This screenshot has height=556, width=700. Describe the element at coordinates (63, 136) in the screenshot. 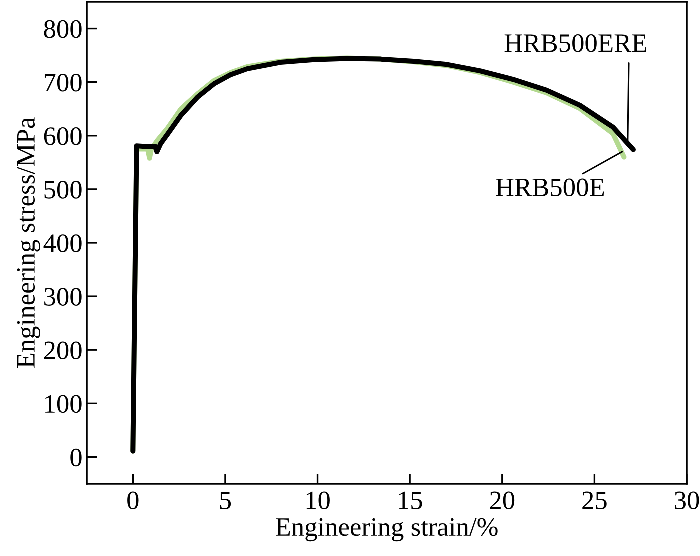

I see `y-tick-label: 600` at that location.